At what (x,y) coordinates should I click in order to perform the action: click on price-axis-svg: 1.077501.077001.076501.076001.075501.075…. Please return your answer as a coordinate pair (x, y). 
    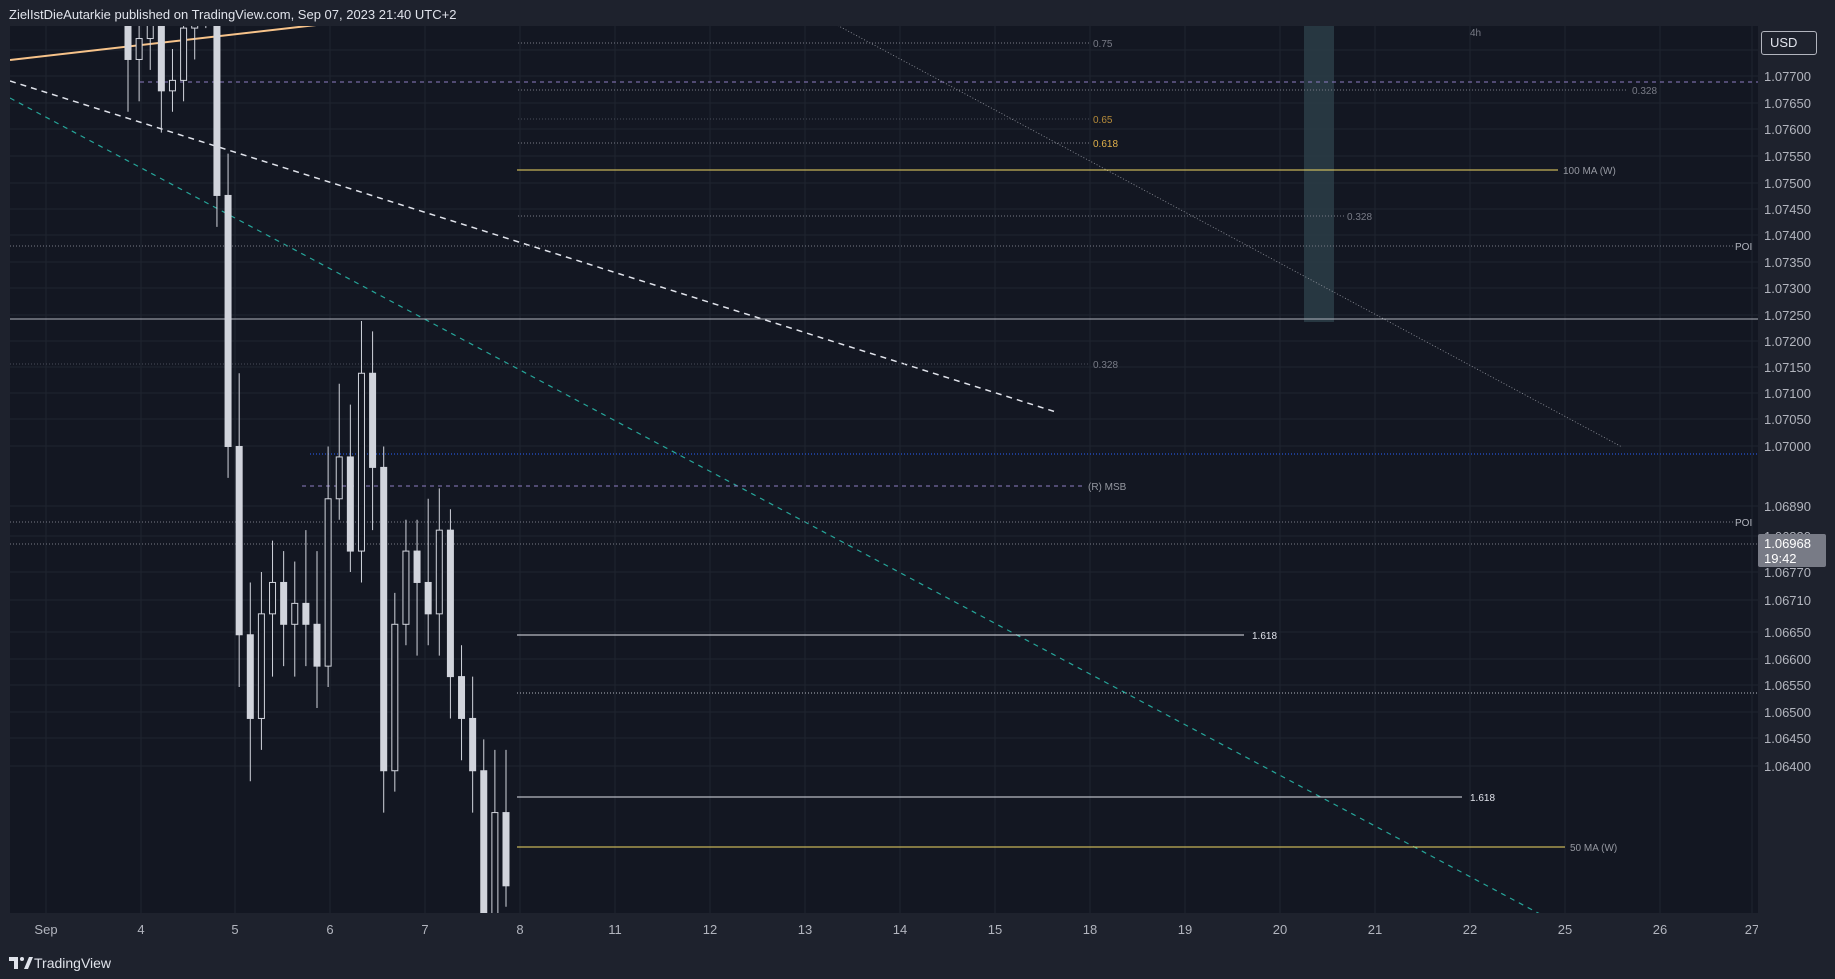
    Looking at the image, I should click on (1787, 408).